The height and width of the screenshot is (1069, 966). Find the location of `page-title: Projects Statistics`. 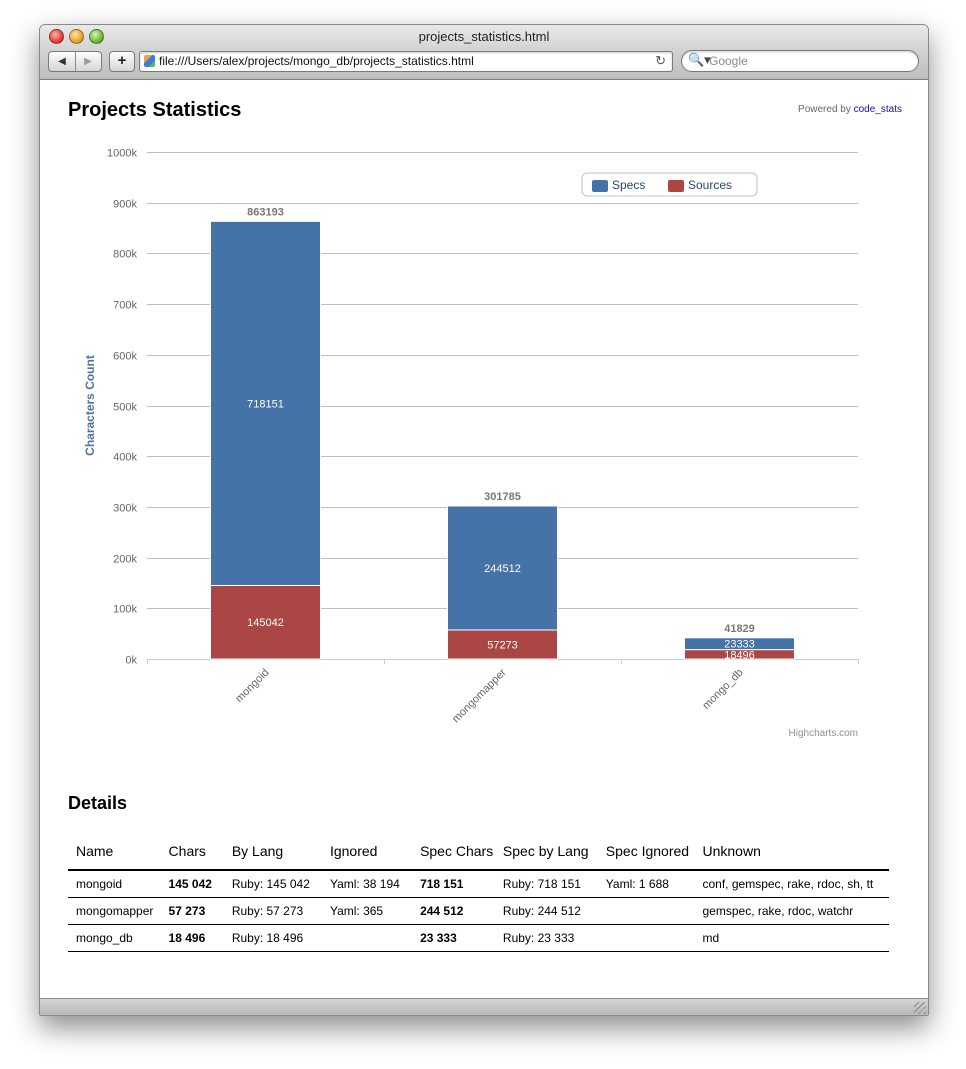

page-title: Projects Statistics is located at coordinates (155, 110).